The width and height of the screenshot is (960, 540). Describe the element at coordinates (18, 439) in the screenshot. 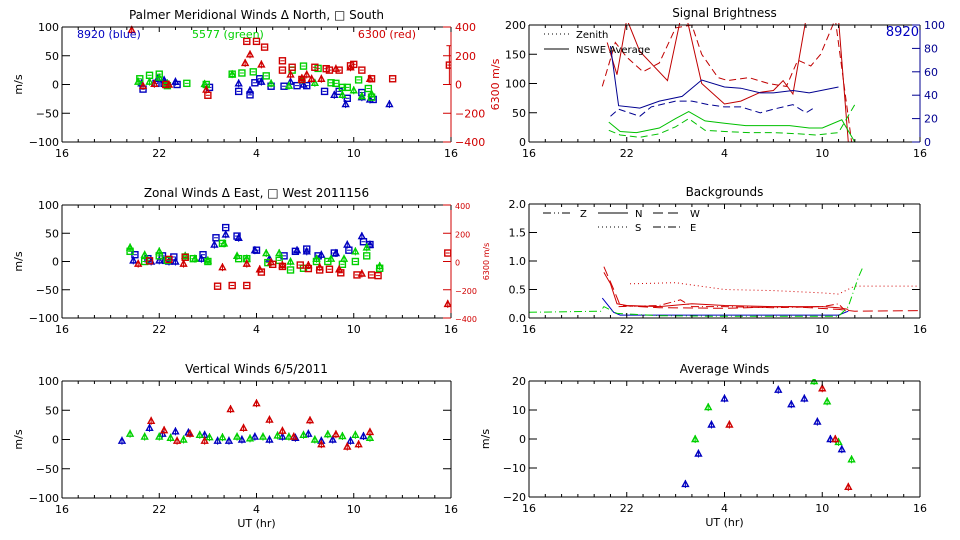

I see `y-axis-label: m/s` at that location.